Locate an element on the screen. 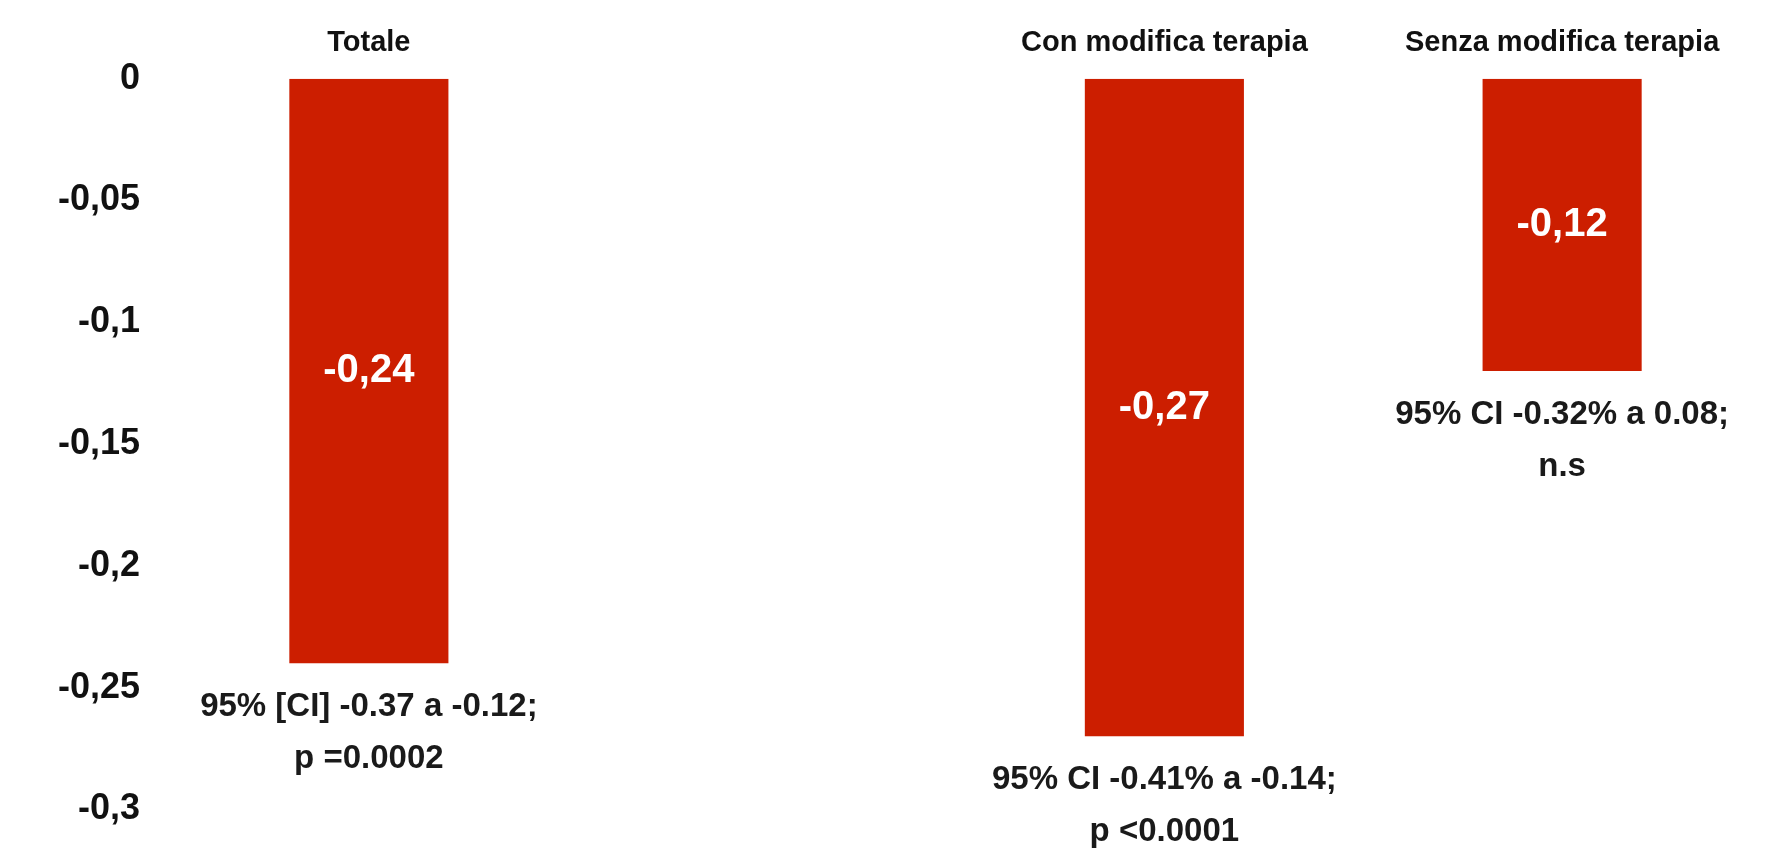  y-tick-label: -0,2 is located at coordinates (108, 563).